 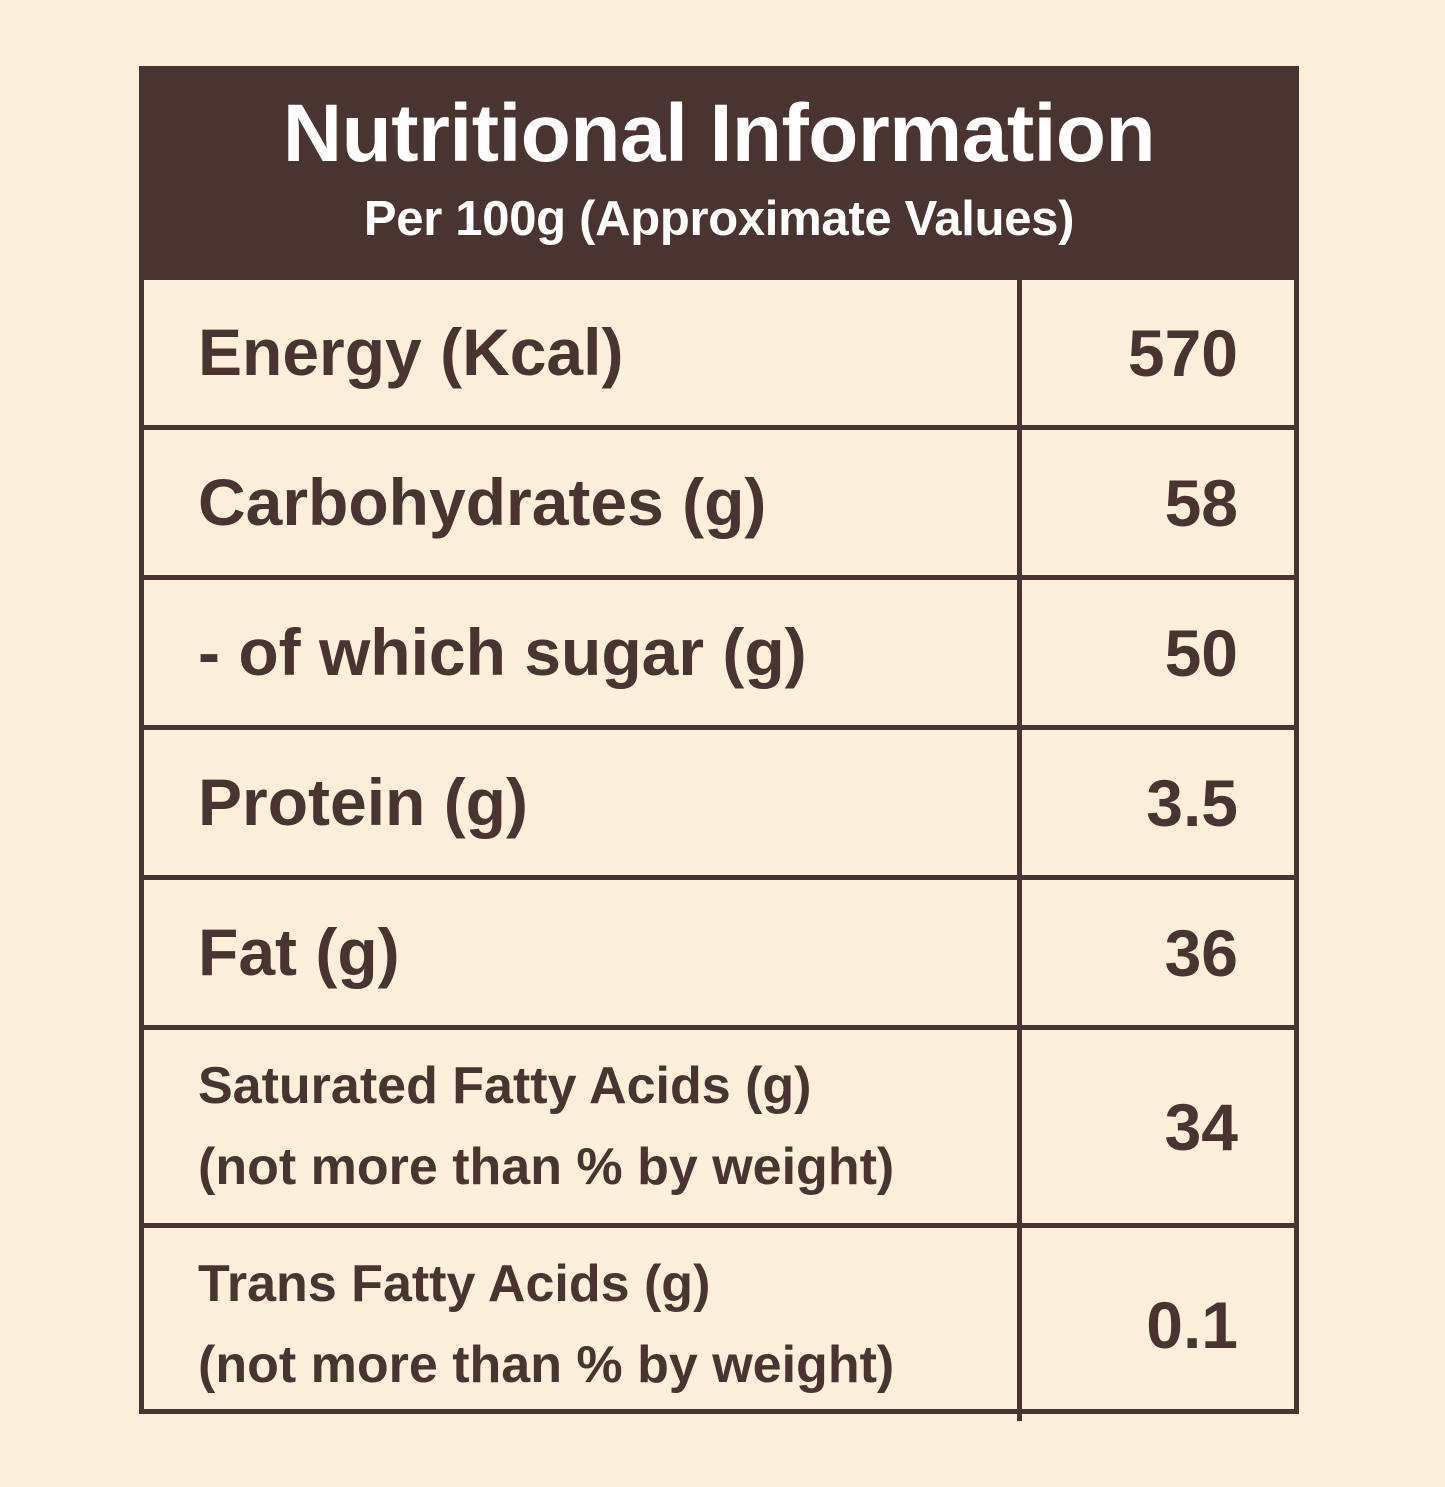 What do you see at coordinates (505, 1085) in the screenshot?
I see `nutrient-label-line1: Saturated Fatty Acids (g)` at bounding box center [505, 1085].